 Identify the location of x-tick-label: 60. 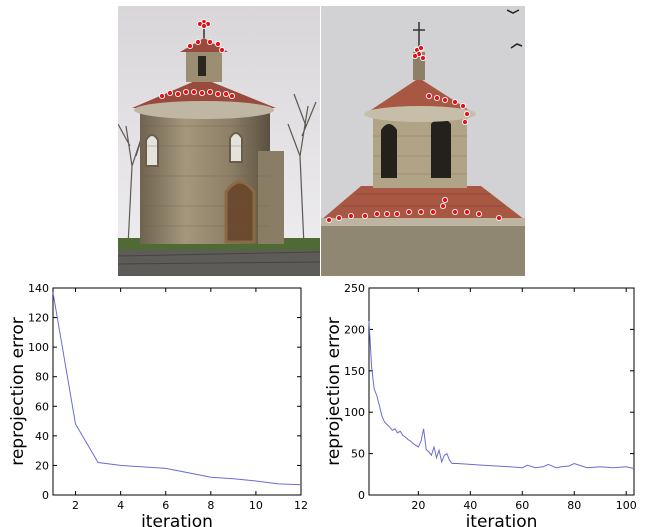
(522, 505).